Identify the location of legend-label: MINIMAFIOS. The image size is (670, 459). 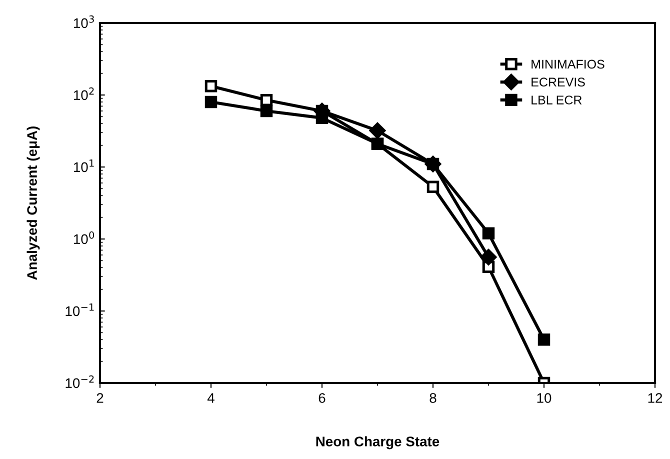
(568, 64).